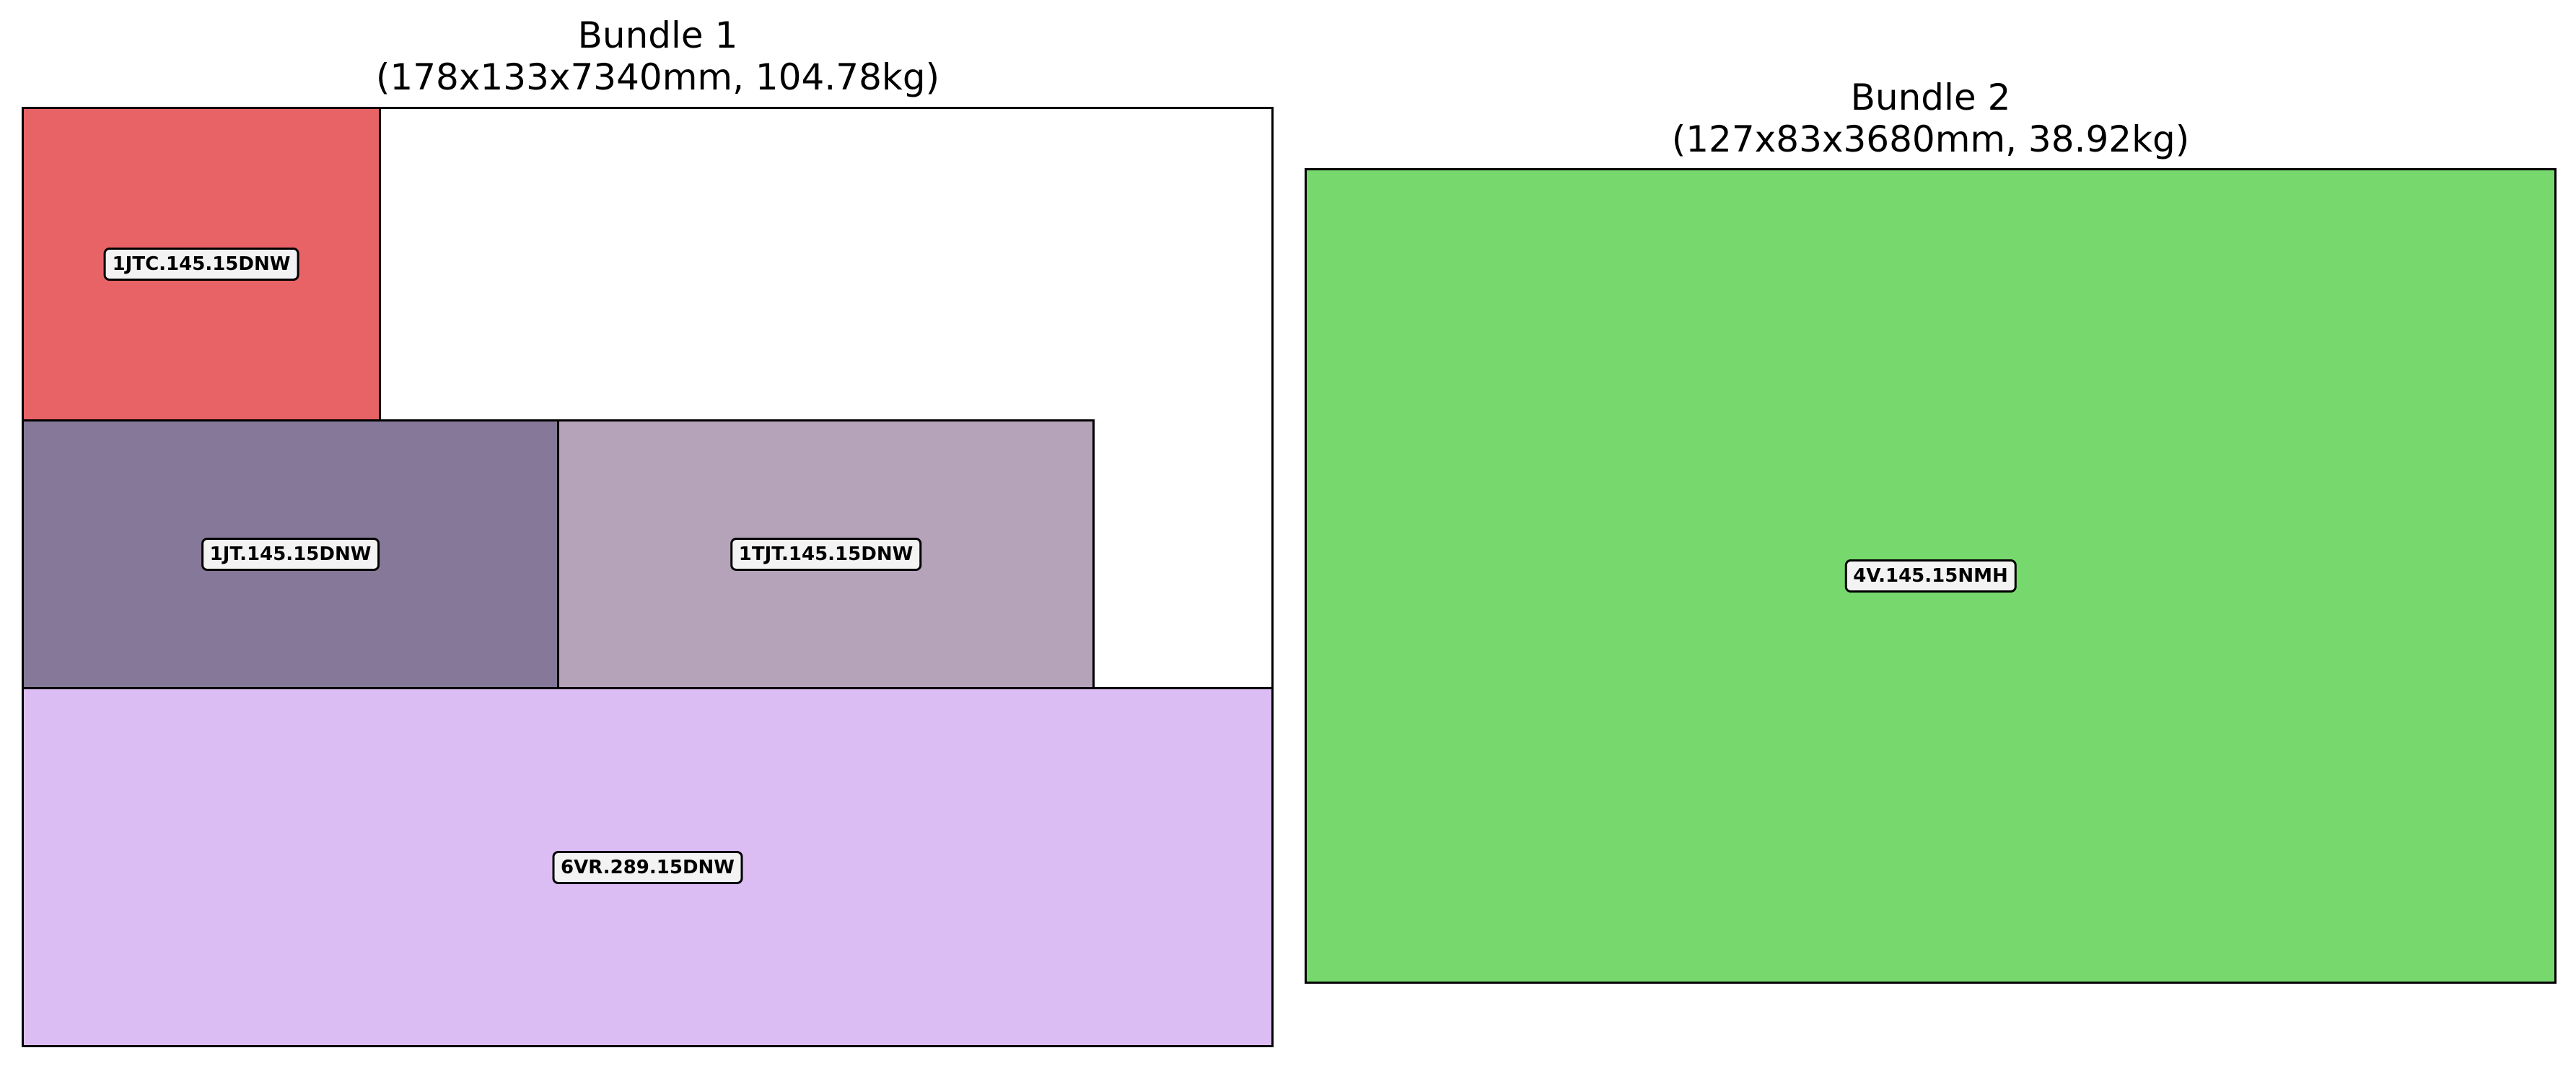  I want to click on bundle-1-piece-1tjt: 1TJT.145.15DNW, so click(826, 554).